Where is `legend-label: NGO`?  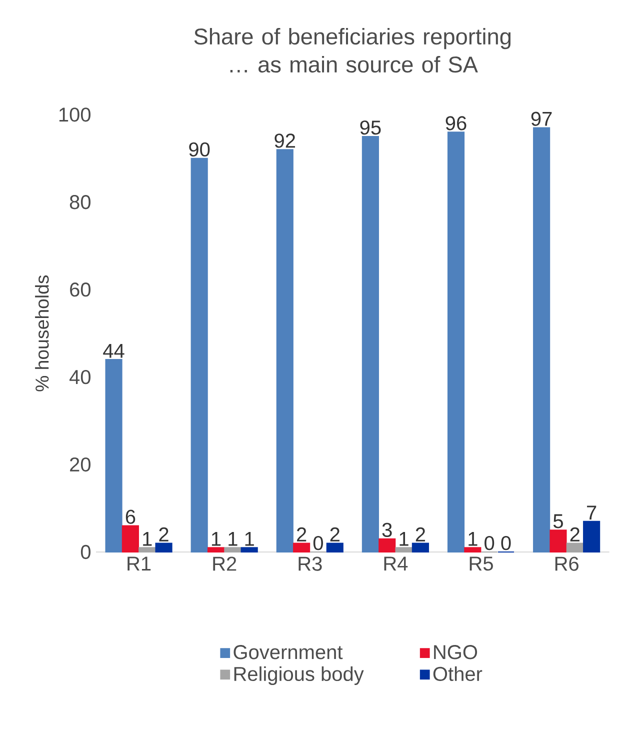 legend-label: NGO is located at coordinates (456, 652).